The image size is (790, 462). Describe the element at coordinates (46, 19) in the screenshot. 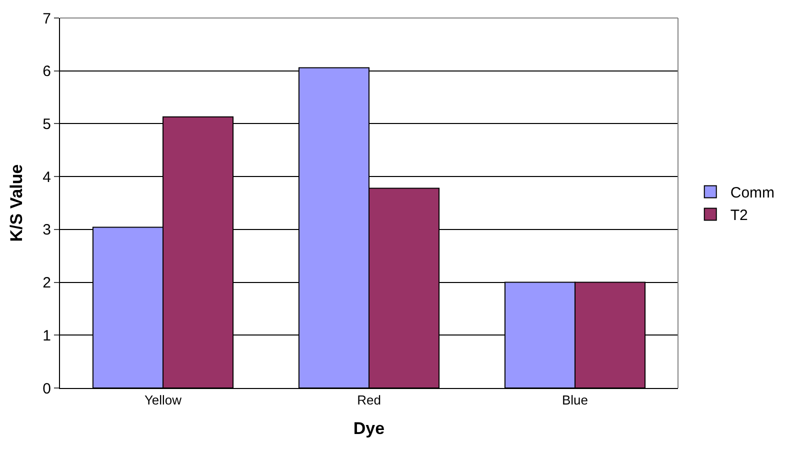

I see `y-tick-label: 7` at that location.